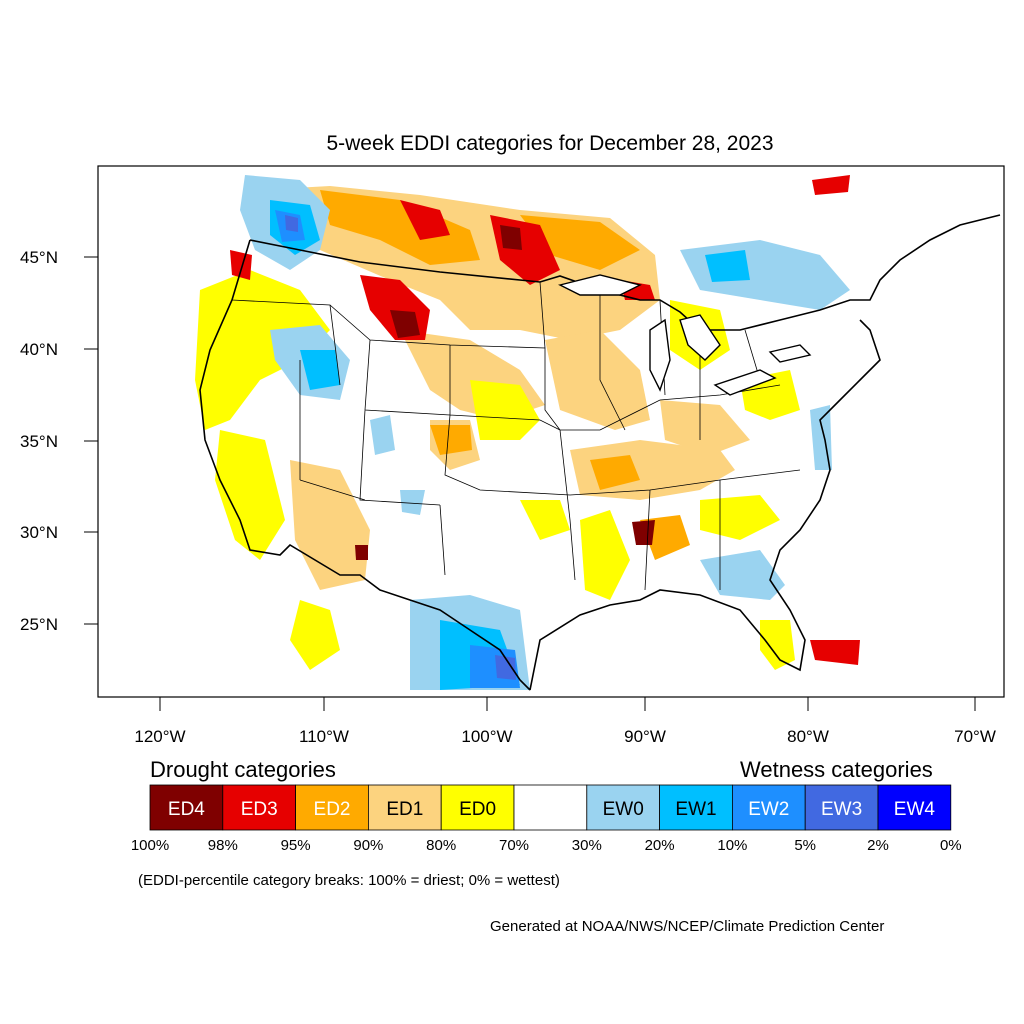 The width and height of the screenshot is (1024, 1024). What do you see at coordinates (660, 845) in the screenshot?
I see `legend-percent-break: 20%` at bounding box center [660, 845].